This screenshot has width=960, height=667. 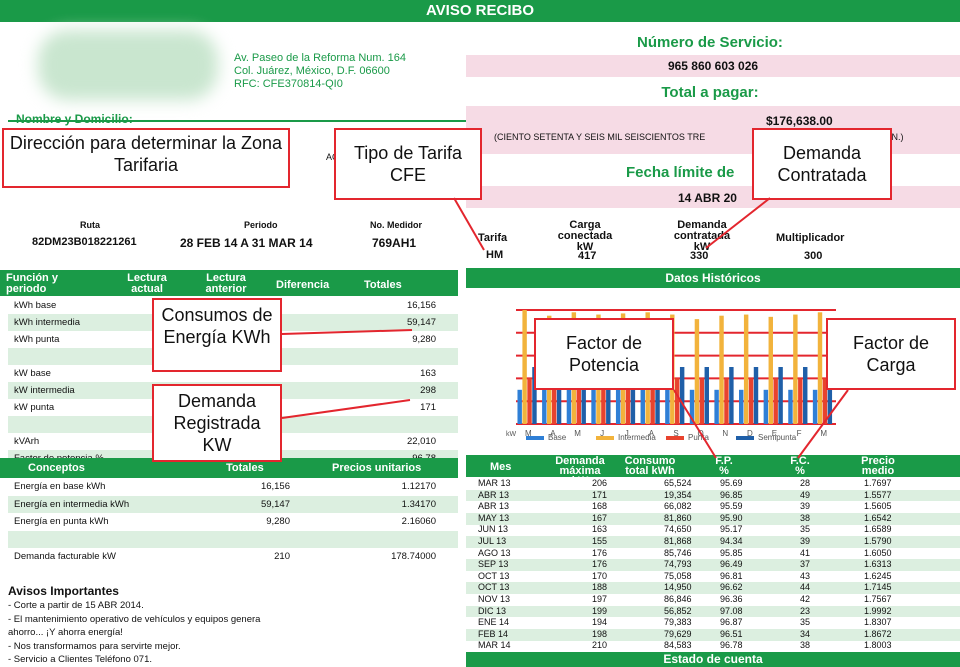 What do you see at coordinates (878, 494) in the screenshot?
I see `history-cell: 1.5577` at bounding box center [878, 494].